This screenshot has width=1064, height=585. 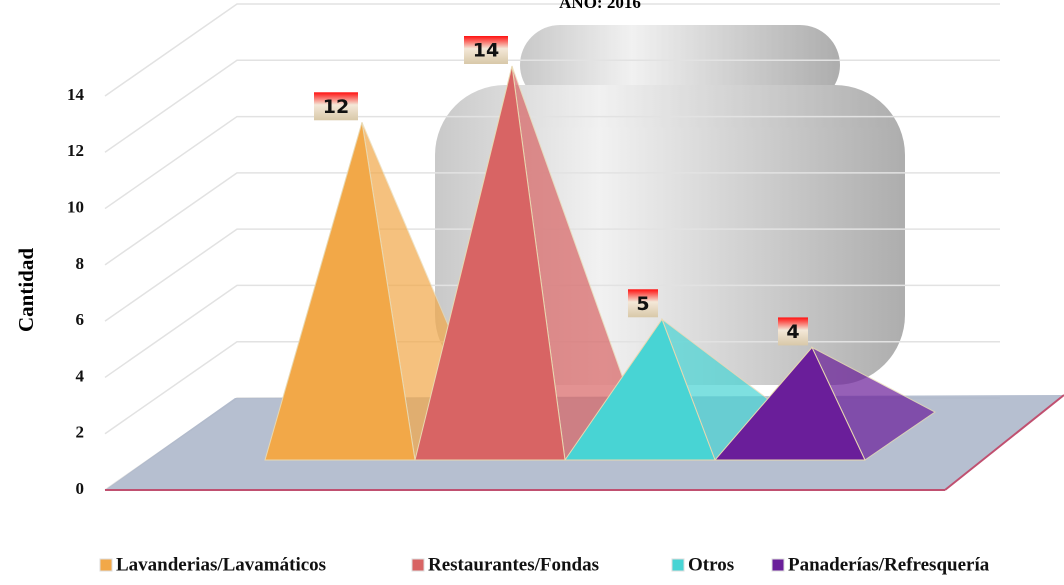 What do you see at coordinates (80, 432) in the screenshot?
I see `y-tick-label: 2` at bounding box center [80, 432].